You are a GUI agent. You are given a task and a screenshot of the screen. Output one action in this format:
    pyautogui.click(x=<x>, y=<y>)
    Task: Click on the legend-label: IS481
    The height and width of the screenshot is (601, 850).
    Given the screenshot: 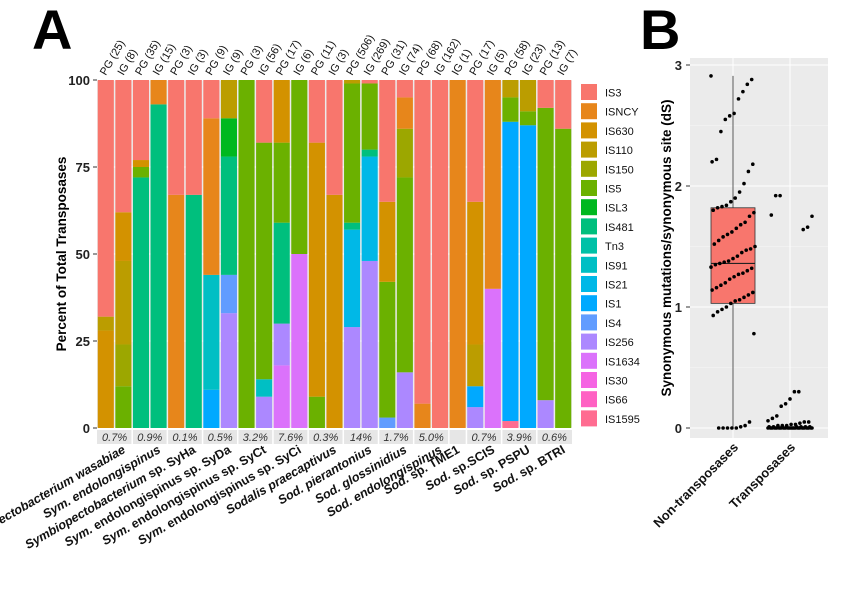 What is the action you would take?
    pyautogui.click(x=619, y=228)
    